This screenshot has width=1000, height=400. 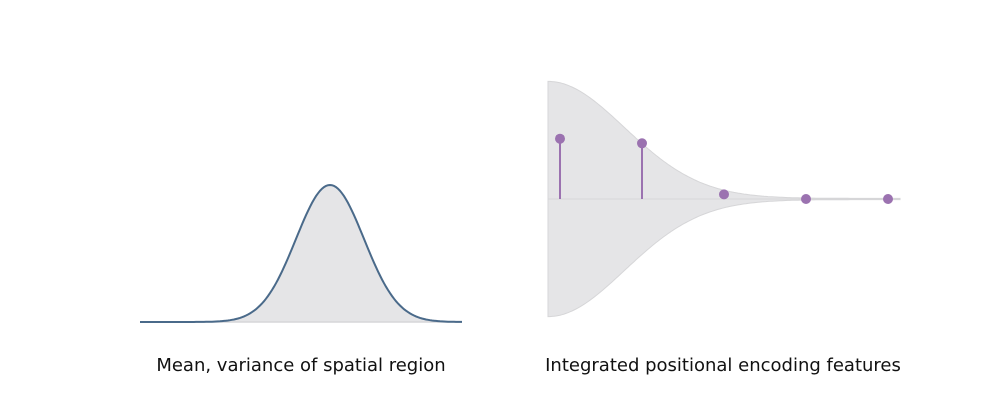 I want to click on gaussian-panel-label: Mean, variance of spatial region, so click(x=300, y=365).